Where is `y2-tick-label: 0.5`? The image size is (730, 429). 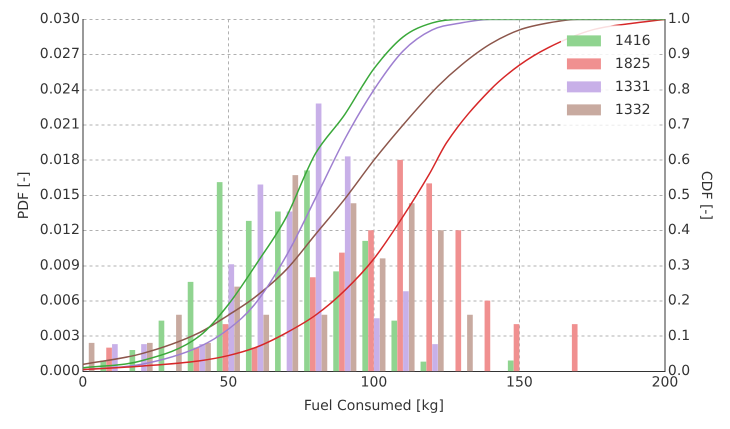 y2-tick-label: 0.5 is located at coordinates (679, 195).